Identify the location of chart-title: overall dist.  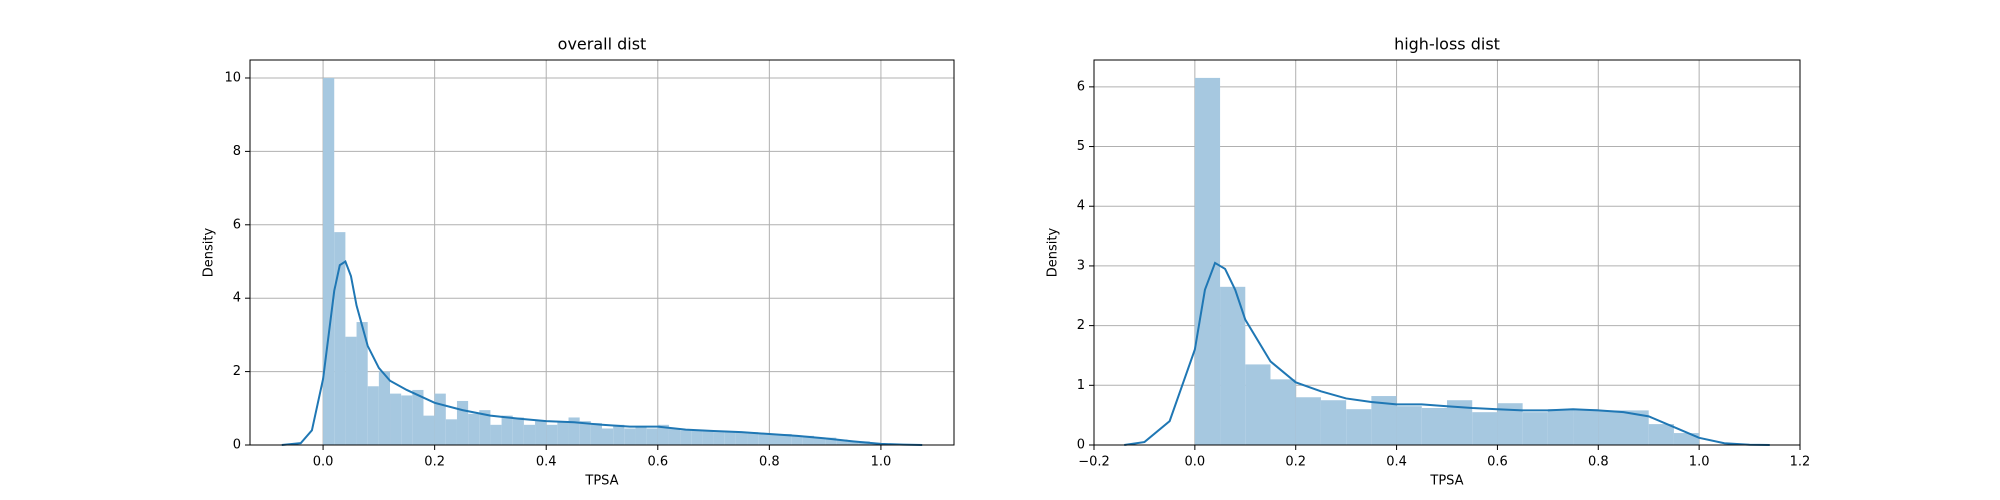
(602, 44).